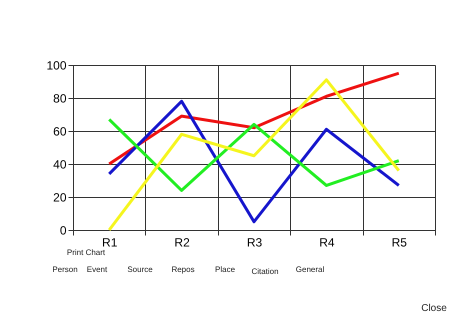 The width and height of the screenshot is (474, 323). Describe the element at coordinates (110, 243) in the screenshot. I see `x-tick-label: R1` at that location.